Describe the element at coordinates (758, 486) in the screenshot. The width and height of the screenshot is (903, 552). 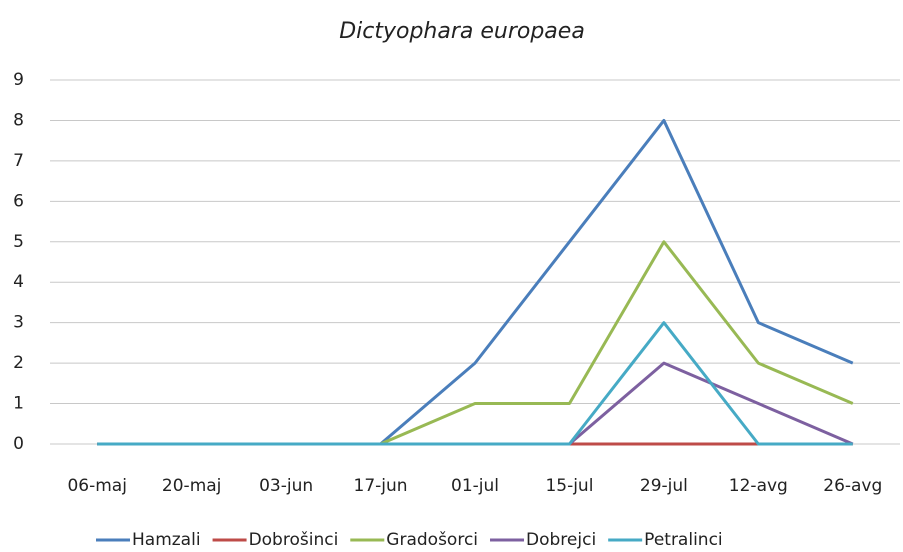
I see `x-tick-label: 12-avg` at that location.